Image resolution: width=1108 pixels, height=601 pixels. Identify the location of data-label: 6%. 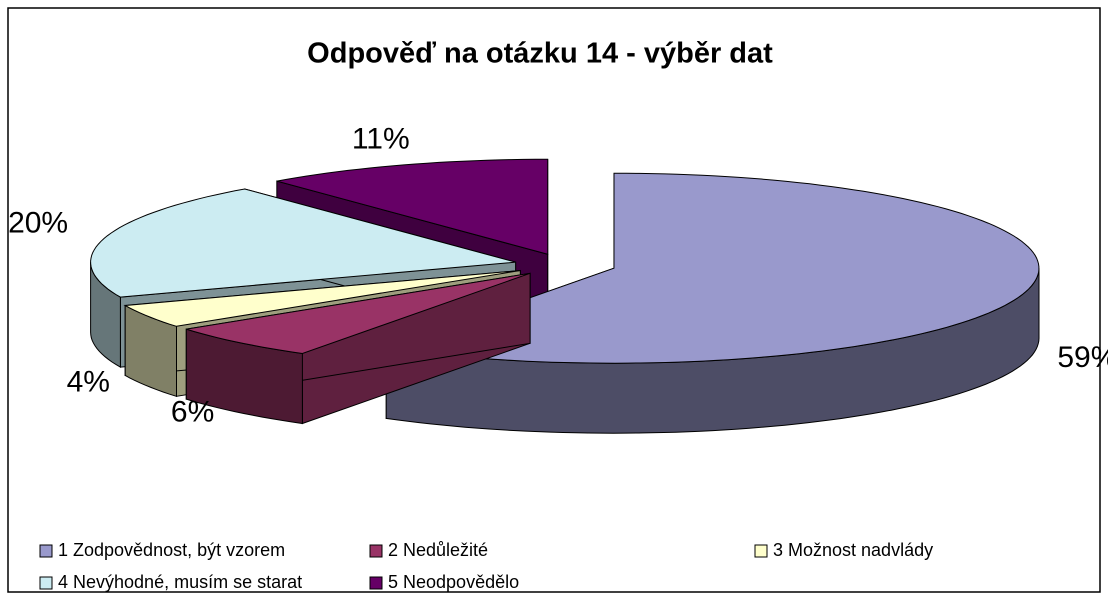
(192, 412).